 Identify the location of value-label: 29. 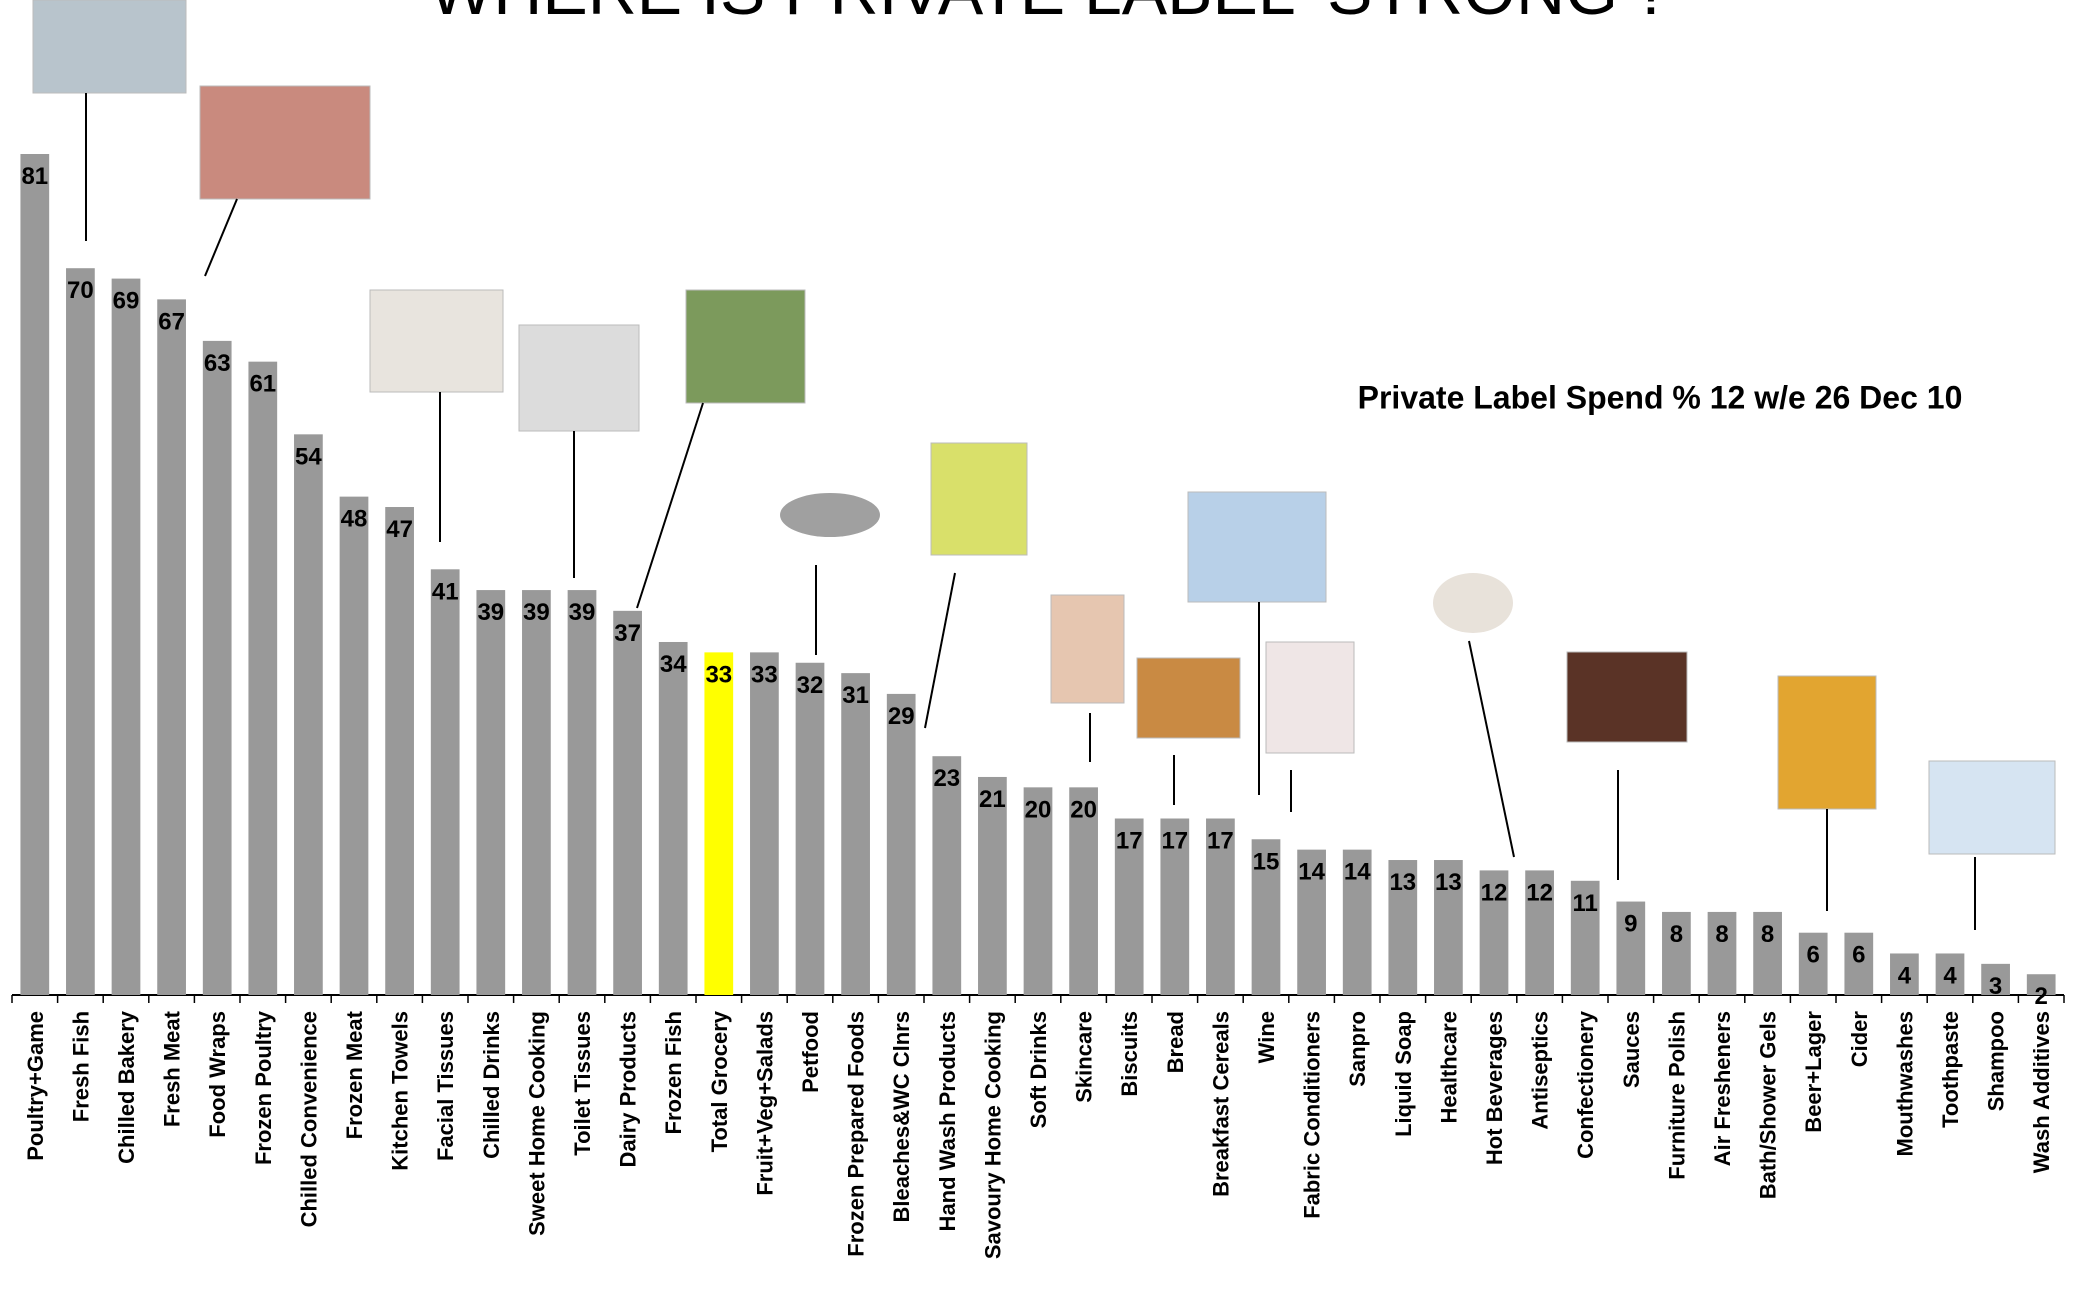
(901, 716).